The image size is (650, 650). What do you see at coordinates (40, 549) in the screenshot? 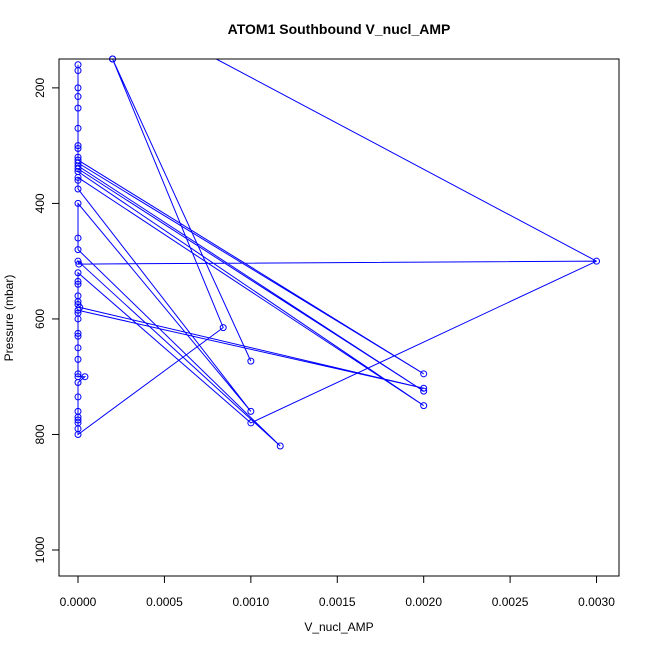
I see `y-tick-label: 1000` at bounding box center [40, 549].